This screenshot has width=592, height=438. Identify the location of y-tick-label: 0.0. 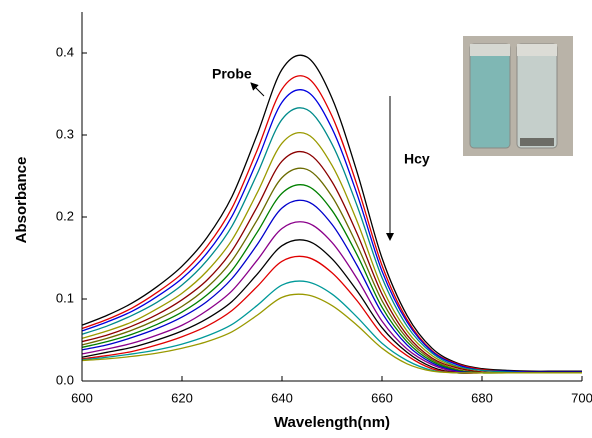
(65, 379).